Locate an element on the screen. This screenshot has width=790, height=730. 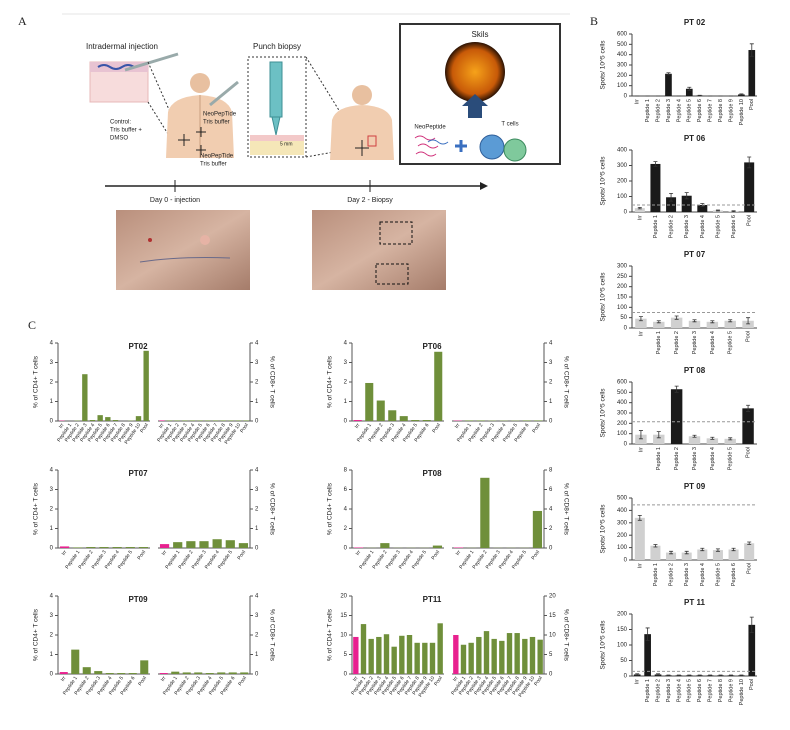
x-tick-label: Peptide 6 is located at coordinates (700, 110).